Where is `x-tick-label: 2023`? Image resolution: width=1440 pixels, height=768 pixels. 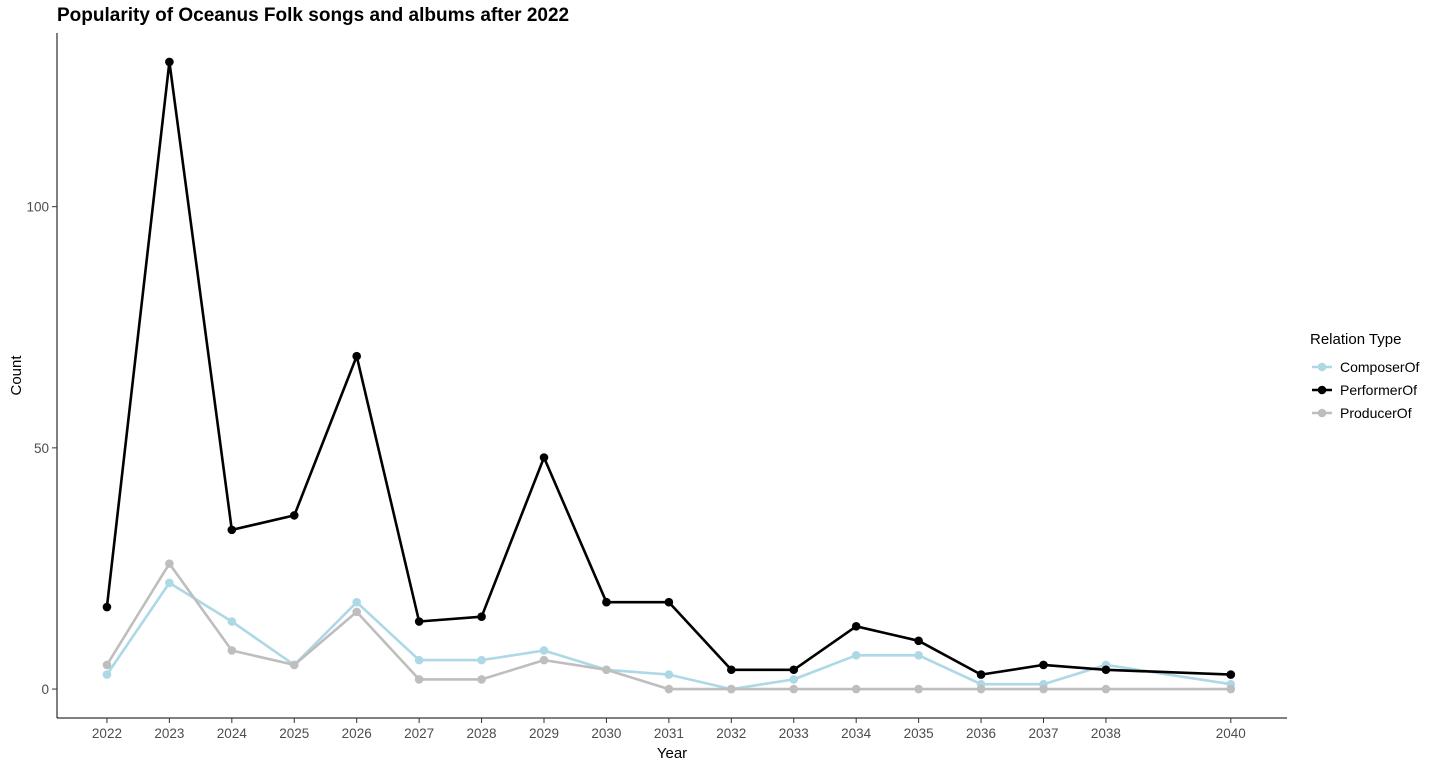 x-tick-label: 2023 is located at coordinates (169, 733).